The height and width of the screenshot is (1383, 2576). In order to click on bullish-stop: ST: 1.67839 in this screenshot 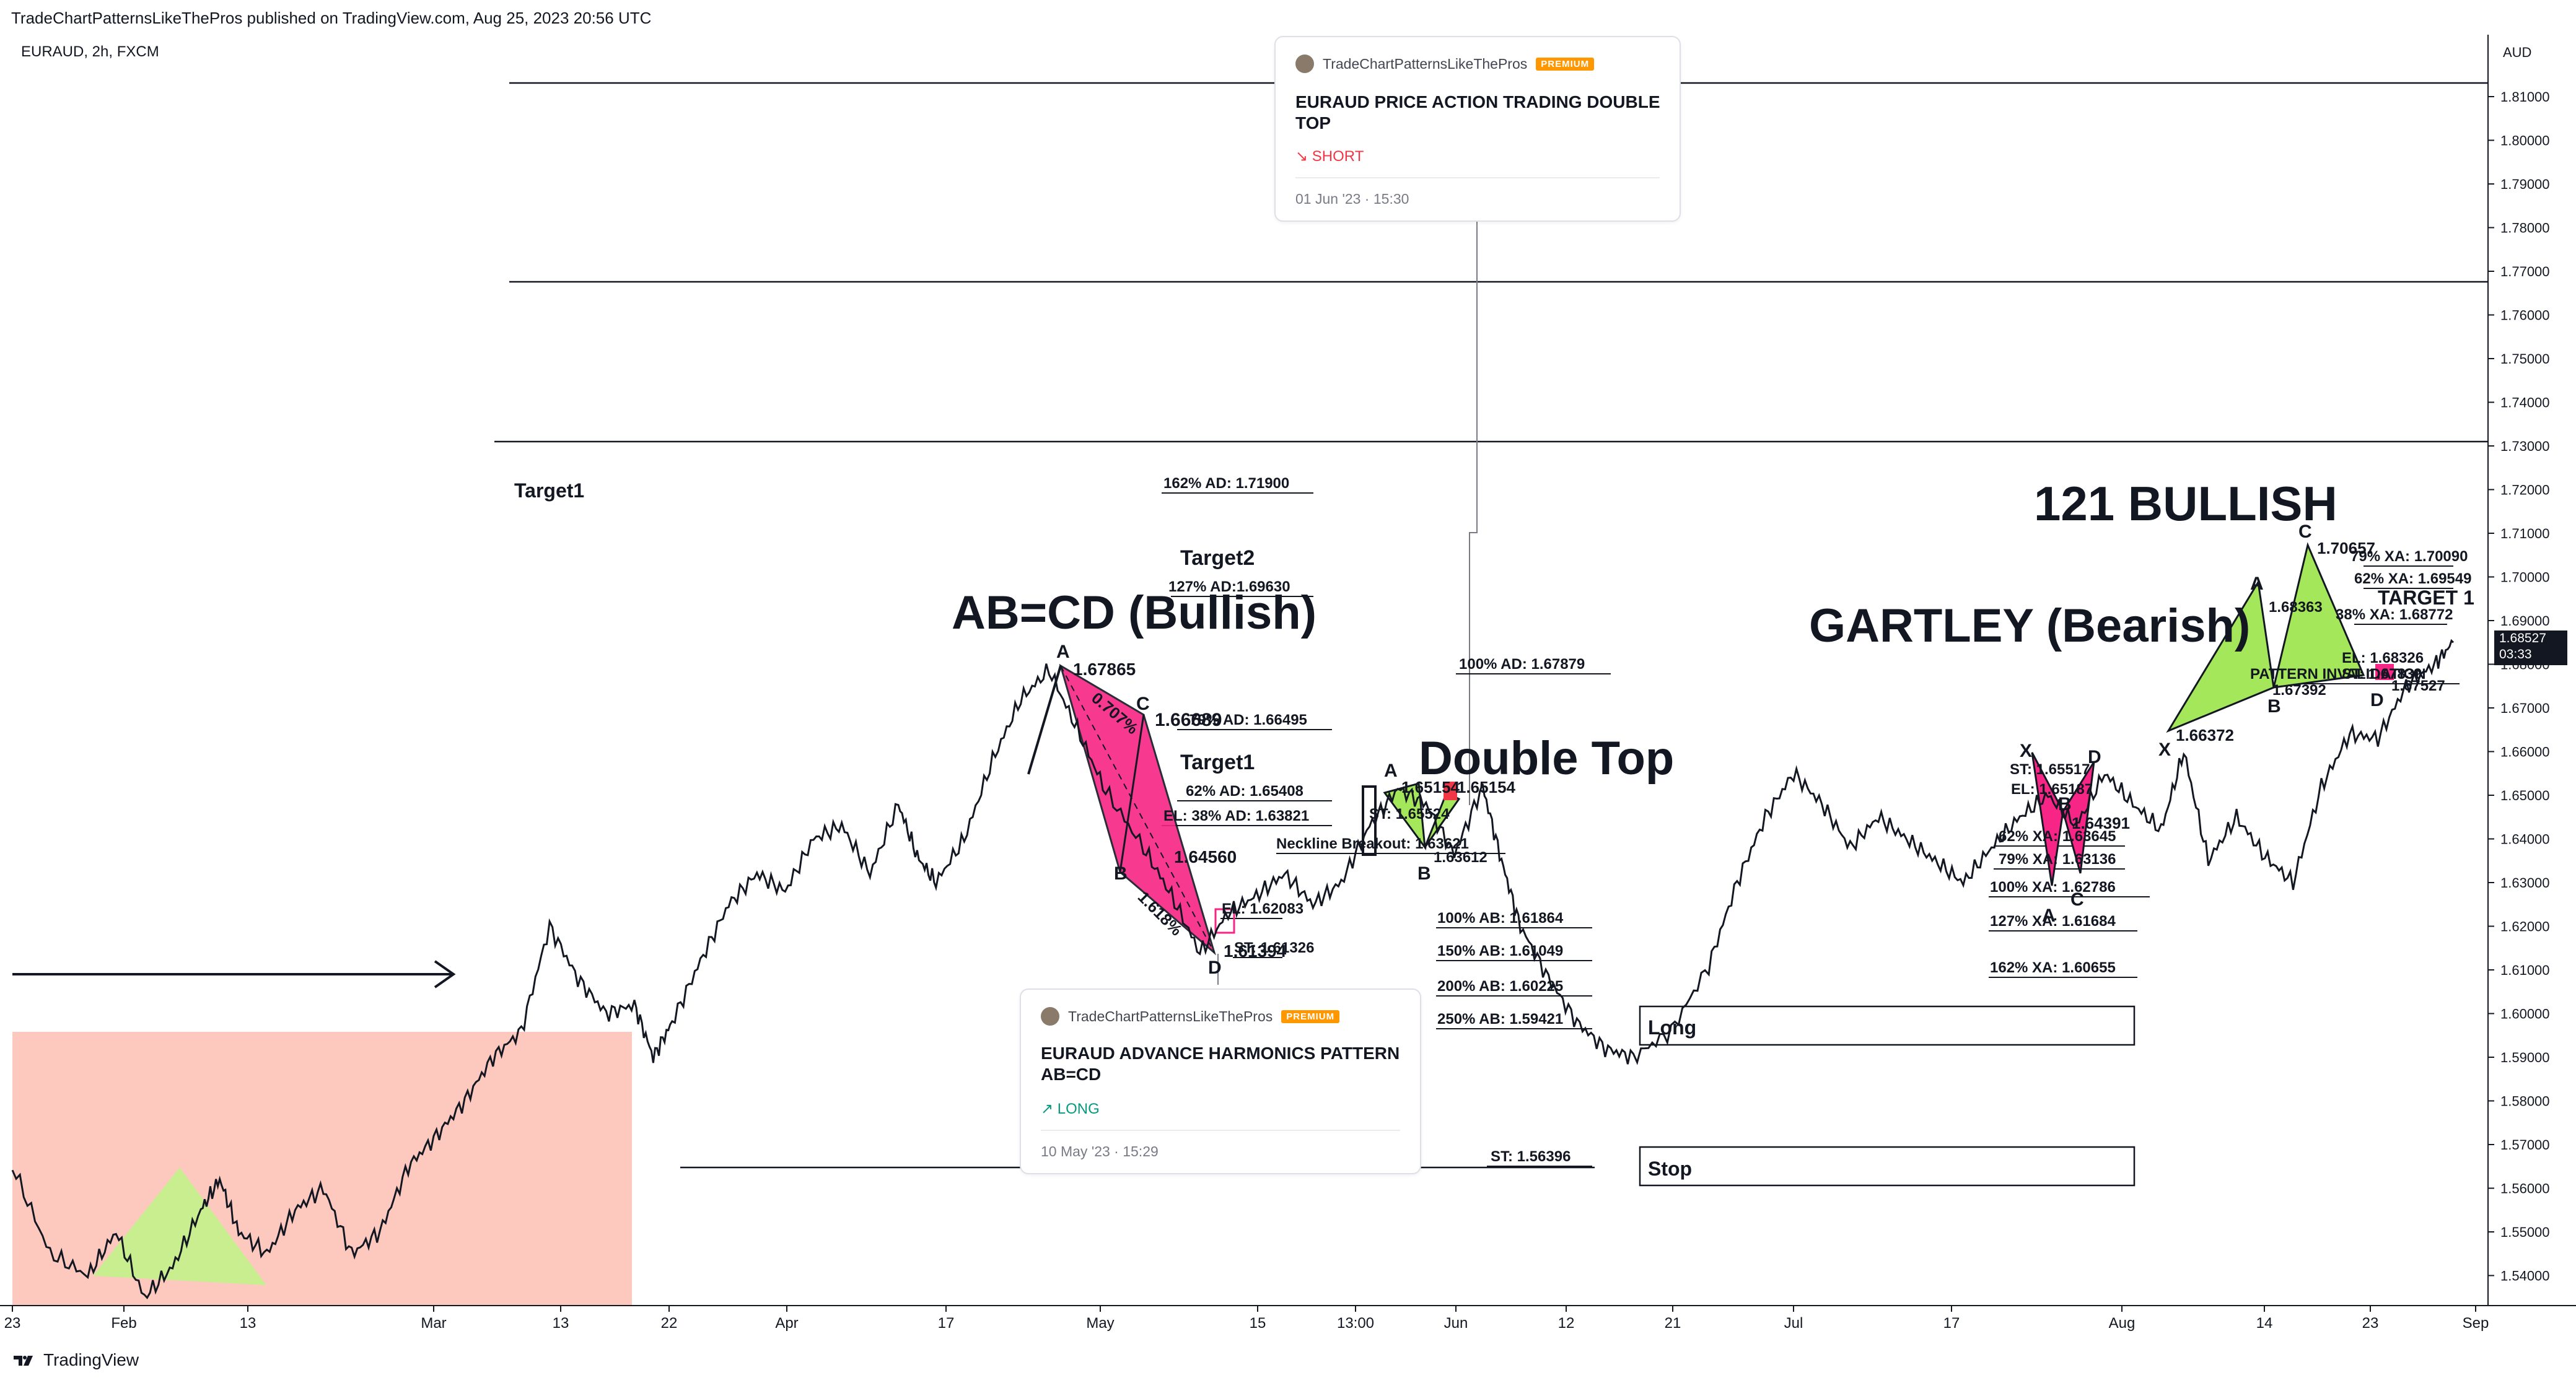, I will do `click(2382, 675)`.